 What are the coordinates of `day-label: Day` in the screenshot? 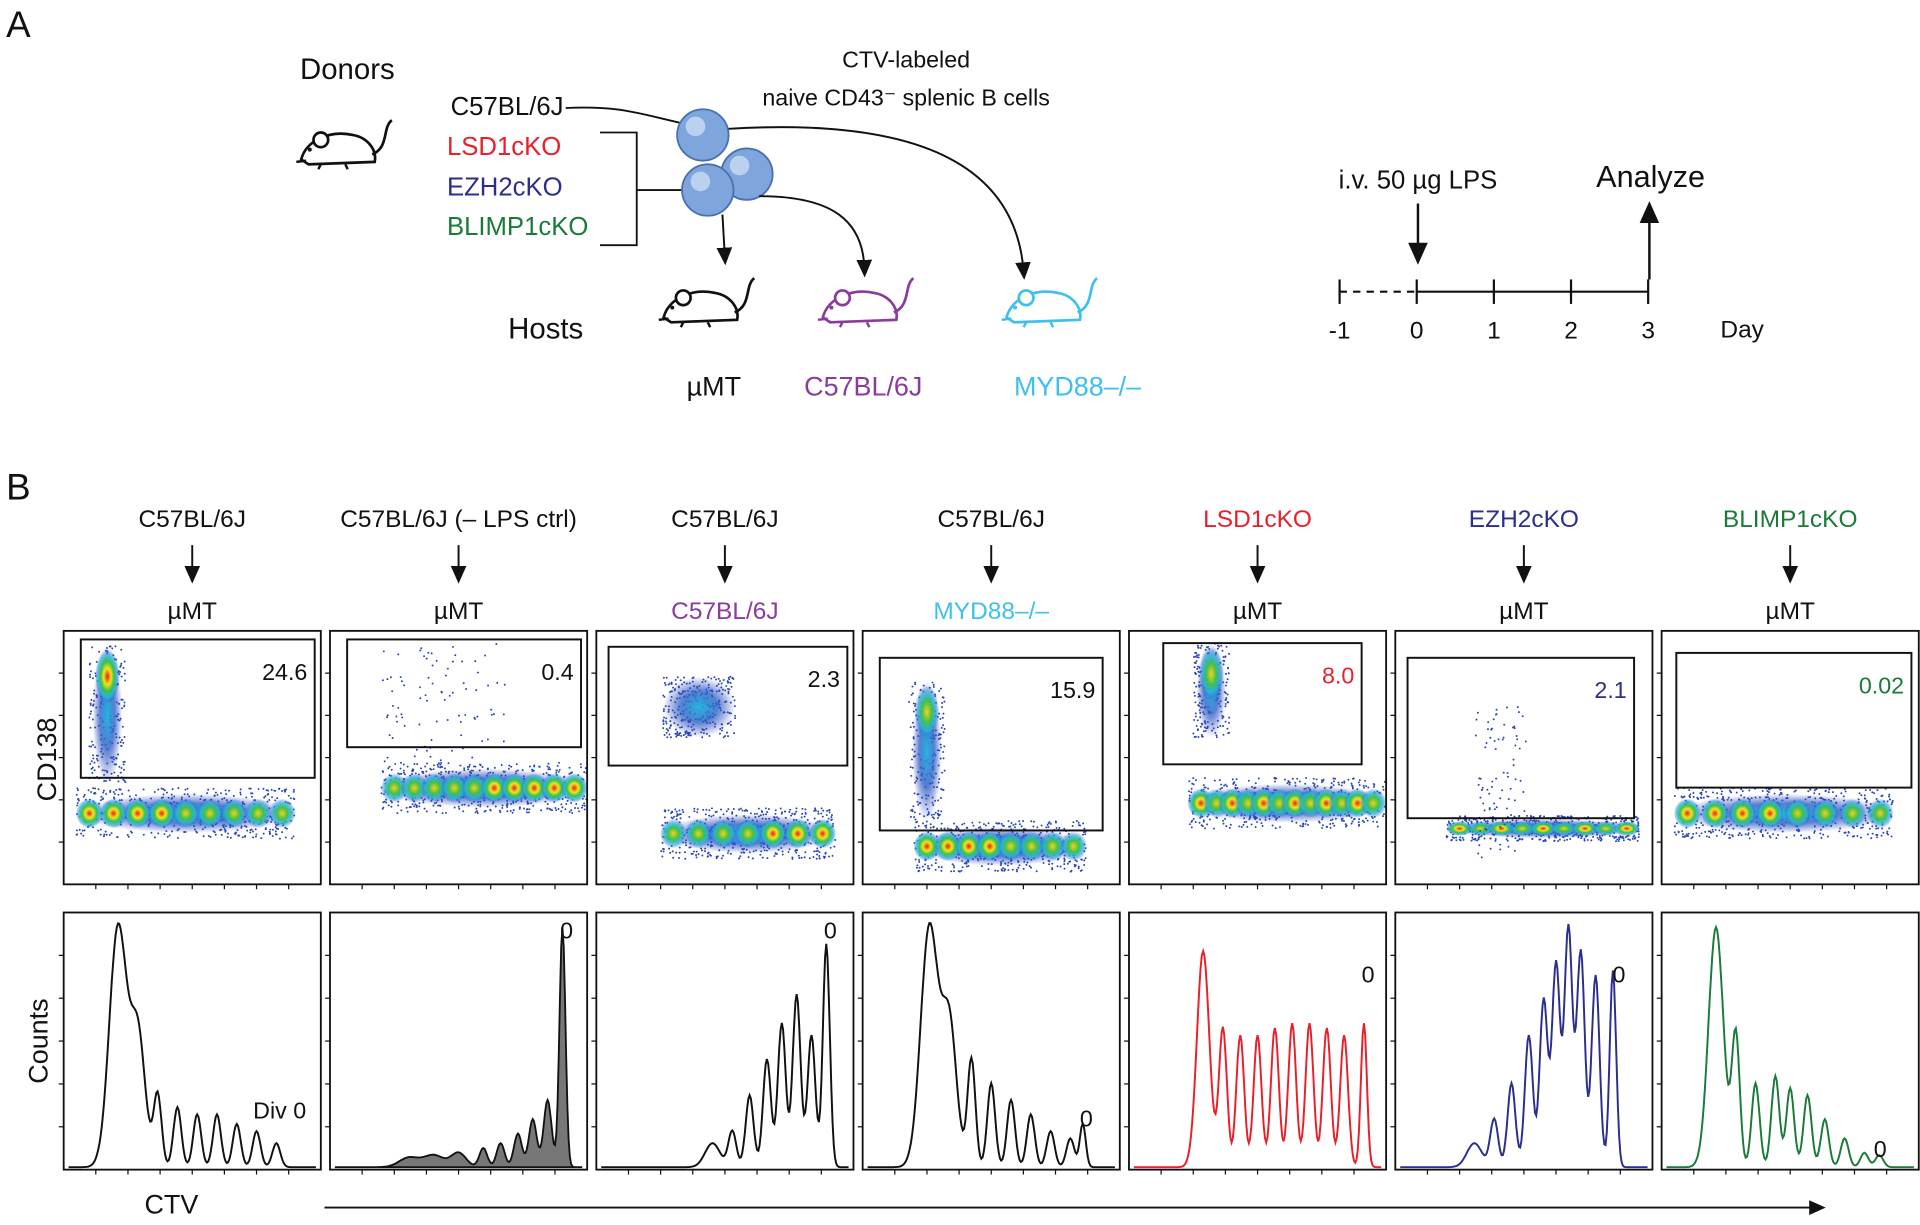 It's located at (1742, 329).